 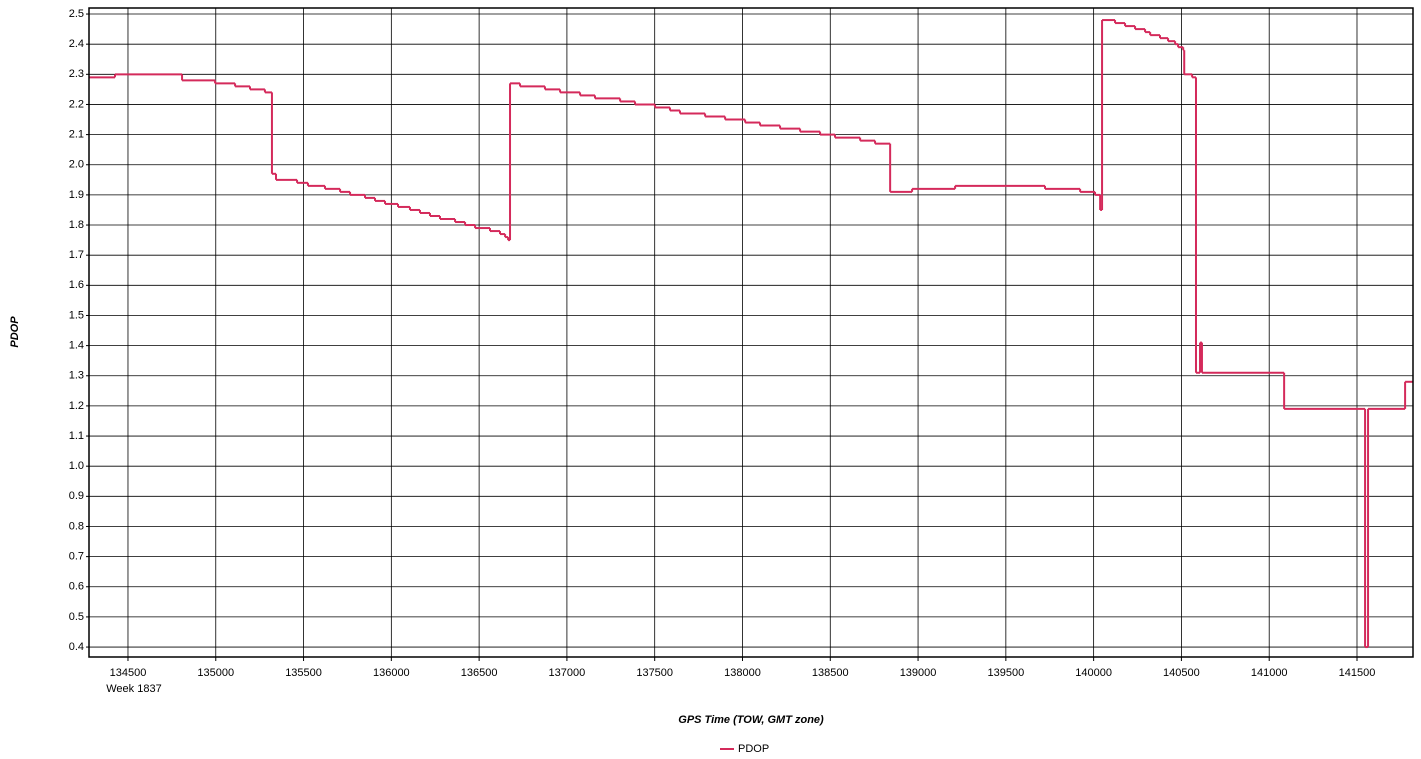 I want to click on x-tick-label: 140500, so click(x=1181, y=673).